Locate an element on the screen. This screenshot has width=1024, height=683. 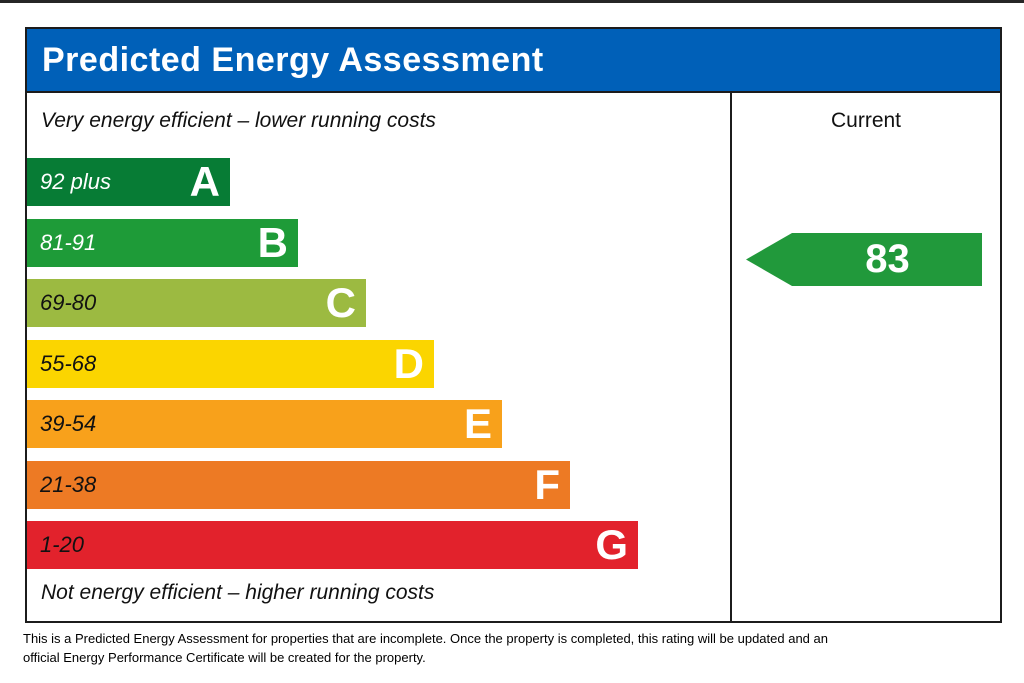
panel-header: Predicted Energy Assessment is located at coordinates (513, 61).